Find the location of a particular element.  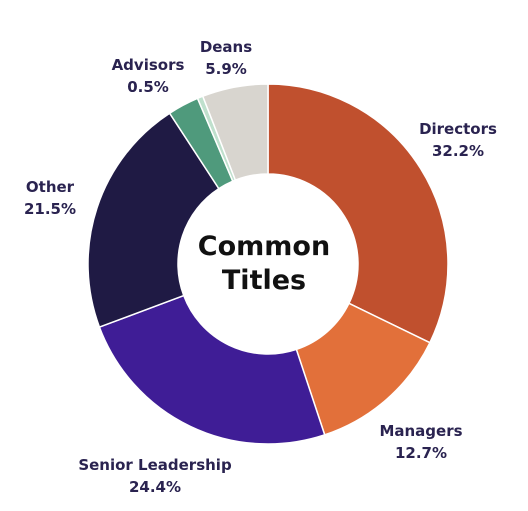

label-managers-name: Managers is located at coordinates (421, 431).